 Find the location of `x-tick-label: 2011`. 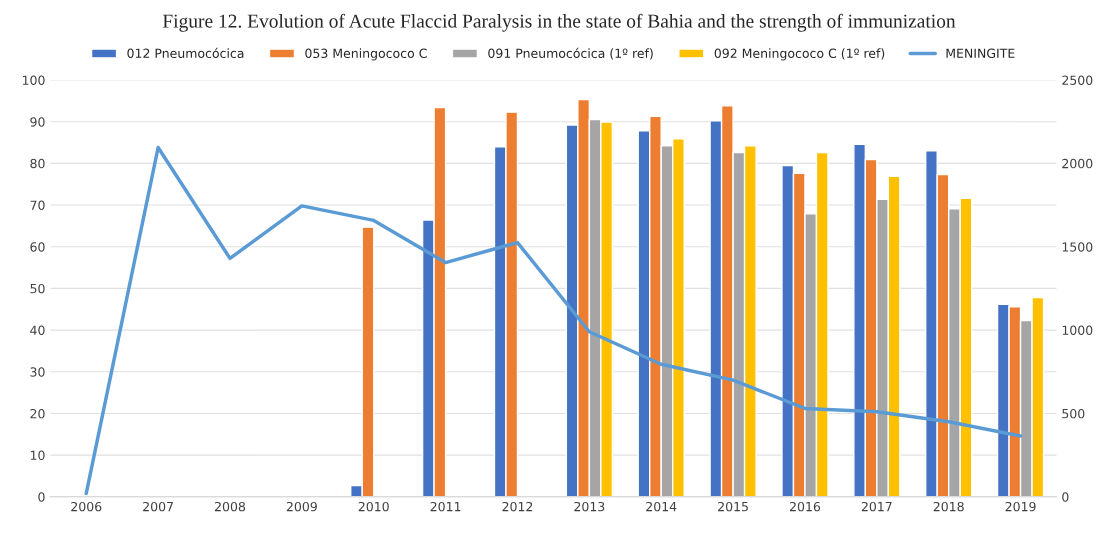

x-tick-label: 2011 is located at coordinates (445, 506).